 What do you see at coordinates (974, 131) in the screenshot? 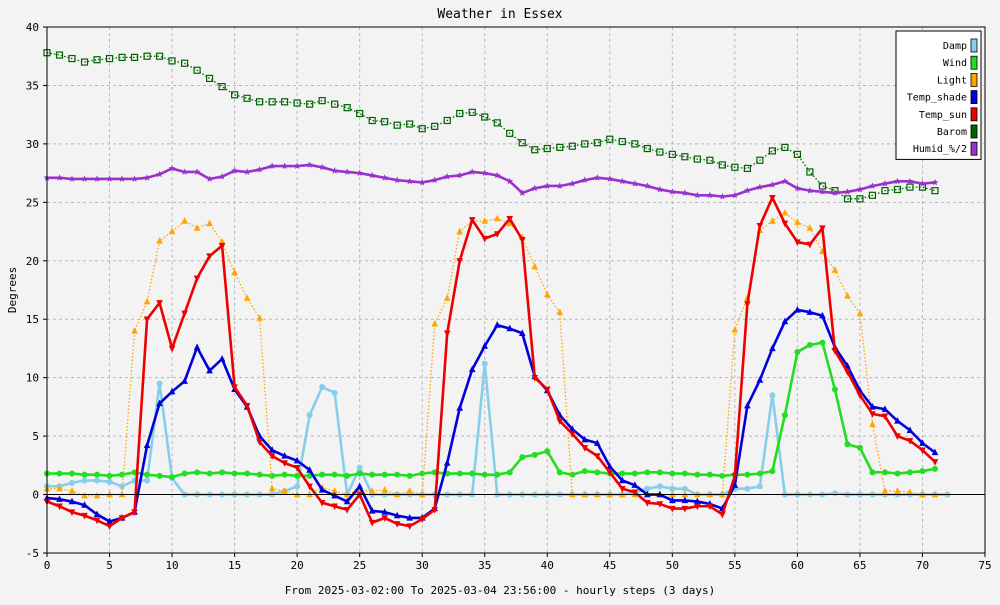
I see `legend-swatch-barom` at bounding box center [974, 131].